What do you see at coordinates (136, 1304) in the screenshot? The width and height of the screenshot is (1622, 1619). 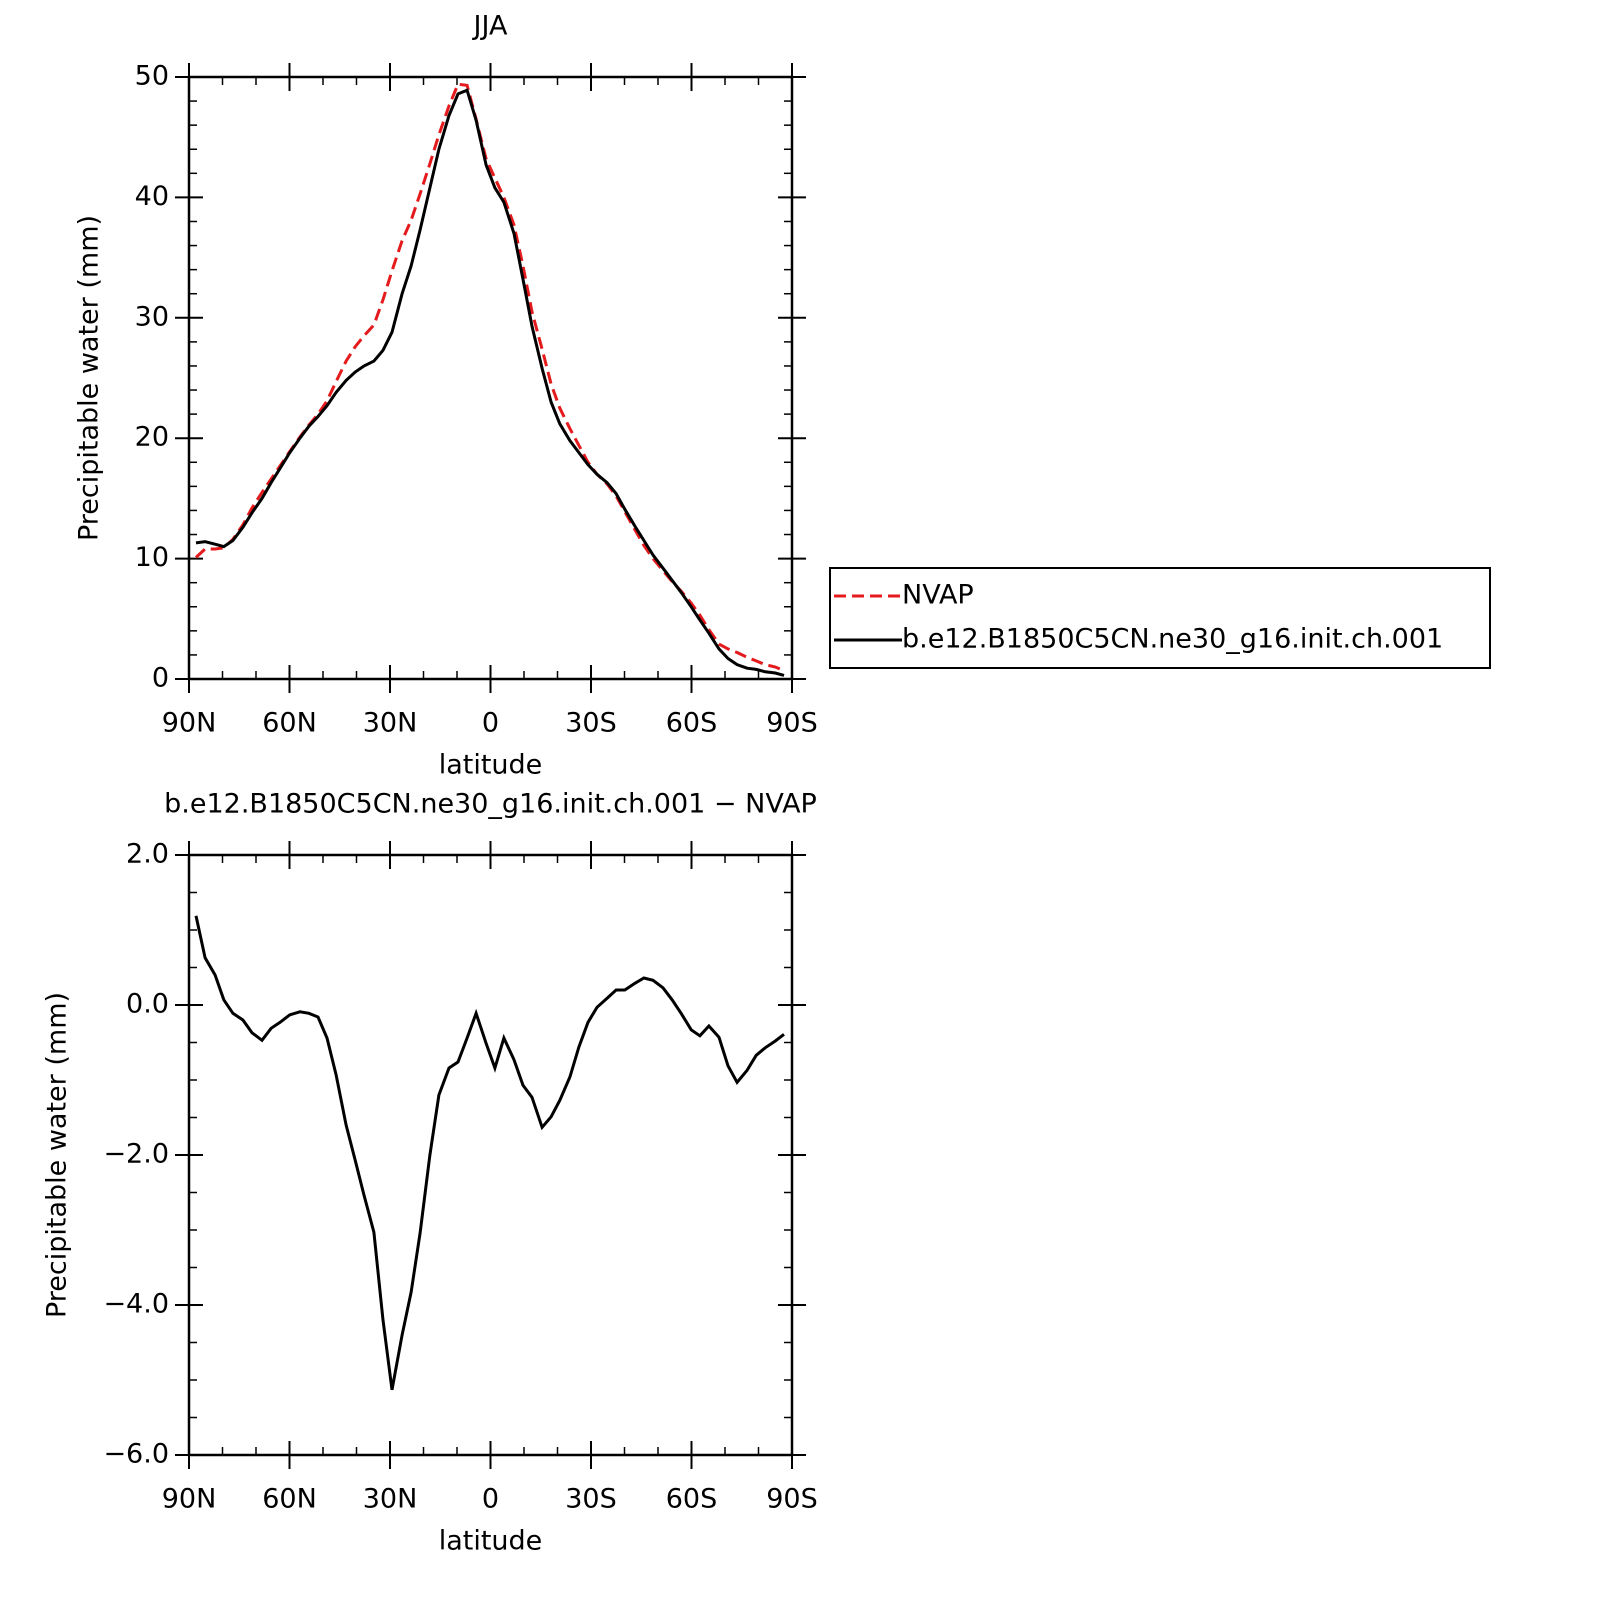 I see `y-tick-label: −4.0` at bounding box center [136, 1304].